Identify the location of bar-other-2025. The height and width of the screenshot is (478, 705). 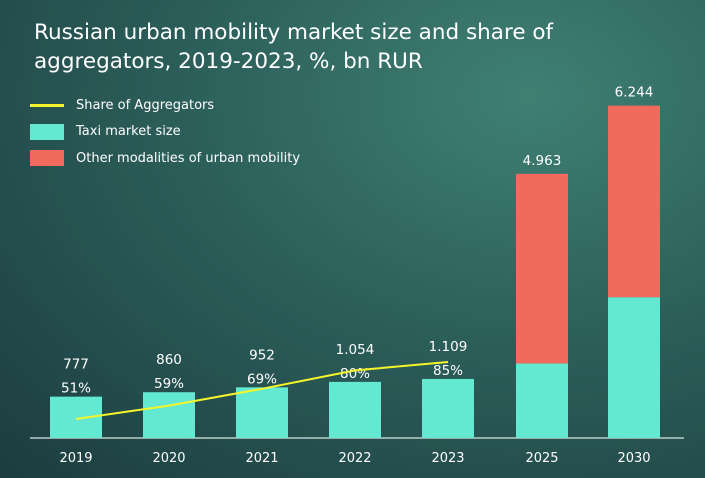
(542, 268).